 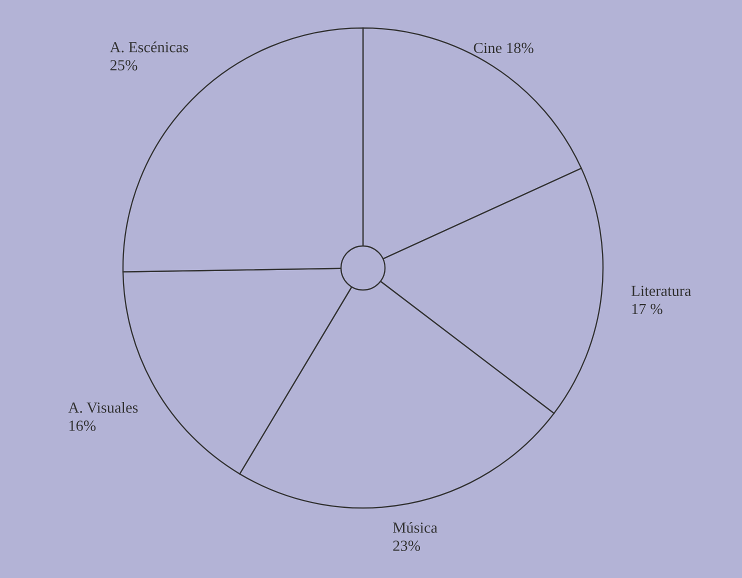 What do you see at coordinates (149, 47) in the screenshot?
I see `slice-label: A. Escénicas` at bounding box center [149, 47].